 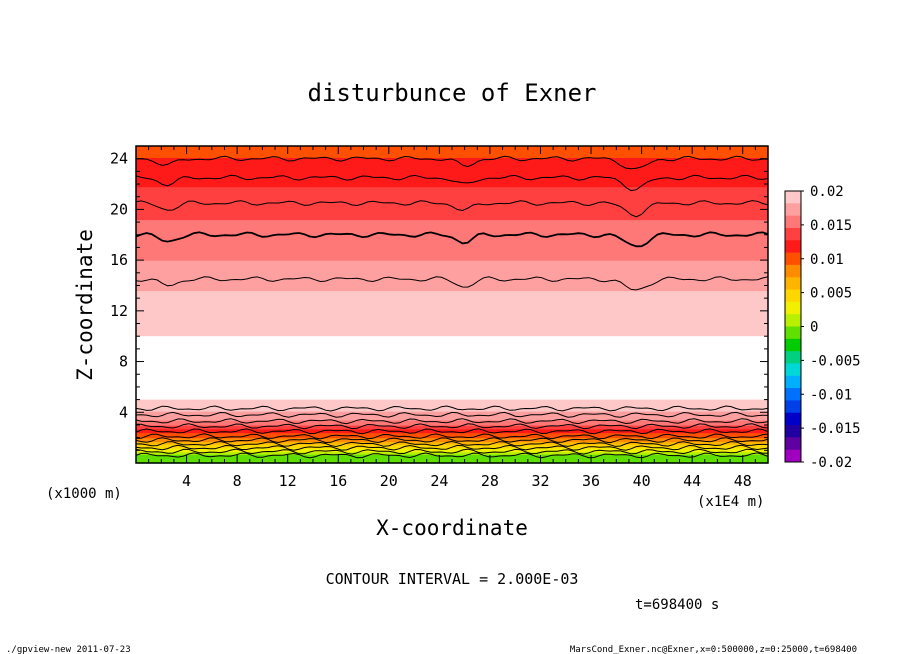 What do you see at coordinates (288, 481) in the screenshot?
I see `x-tick-label: 12` at bounding box center [288, 481].